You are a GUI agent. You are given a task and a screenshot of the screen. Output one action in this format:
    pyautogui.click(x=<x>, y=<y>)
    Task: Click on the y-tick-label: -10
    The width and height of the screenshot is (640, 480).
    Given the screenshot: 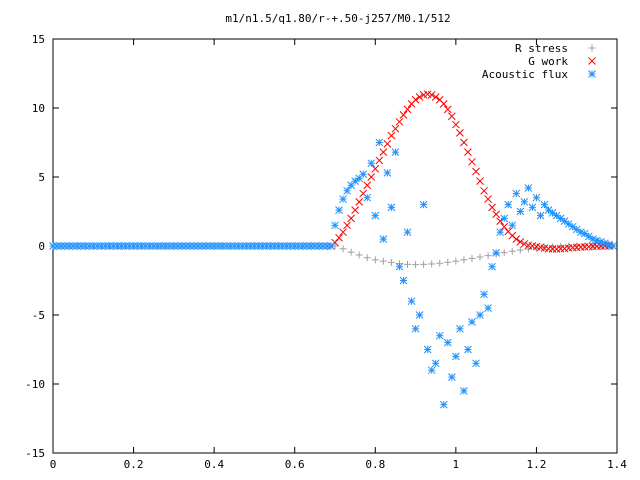 What is the action you would take?
    pyautogui.click(x=35, y=384)
    